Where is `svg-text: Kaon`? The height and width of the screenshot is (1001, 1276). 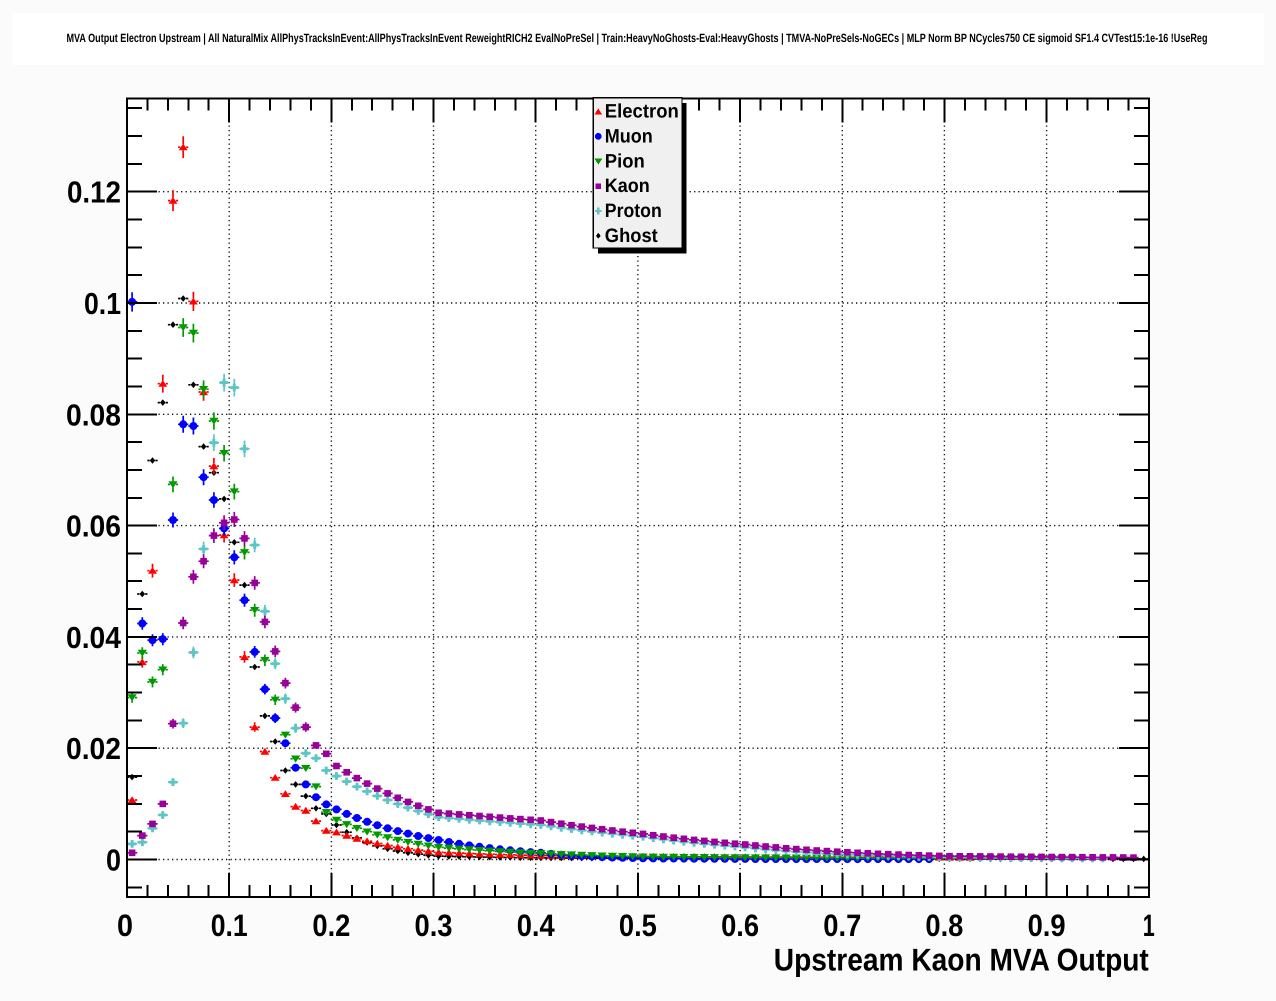 svg-text: Kaon is located at coordinates (627, 186).